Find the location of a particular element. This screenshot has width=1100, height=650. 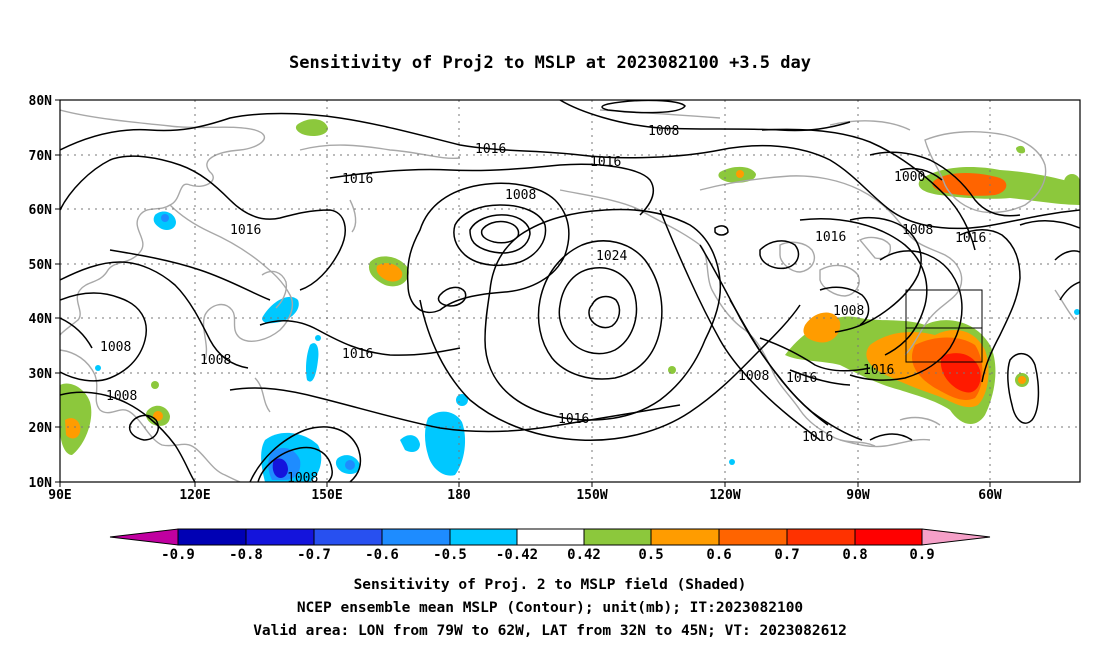

lat-label: 10N is located at coordinates (41, 483).